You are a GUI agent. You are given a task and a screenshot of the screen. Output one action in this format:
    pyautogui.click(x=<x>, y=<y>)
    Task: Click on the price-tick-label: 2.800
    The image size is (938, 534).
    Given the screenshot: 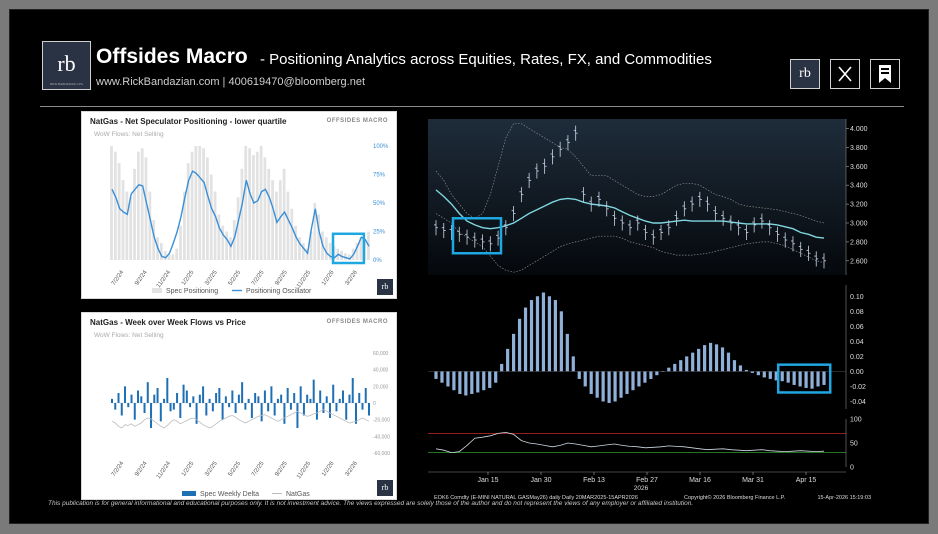 What is the action you would take?
    pyautogui.click(x=859, y=242)
    